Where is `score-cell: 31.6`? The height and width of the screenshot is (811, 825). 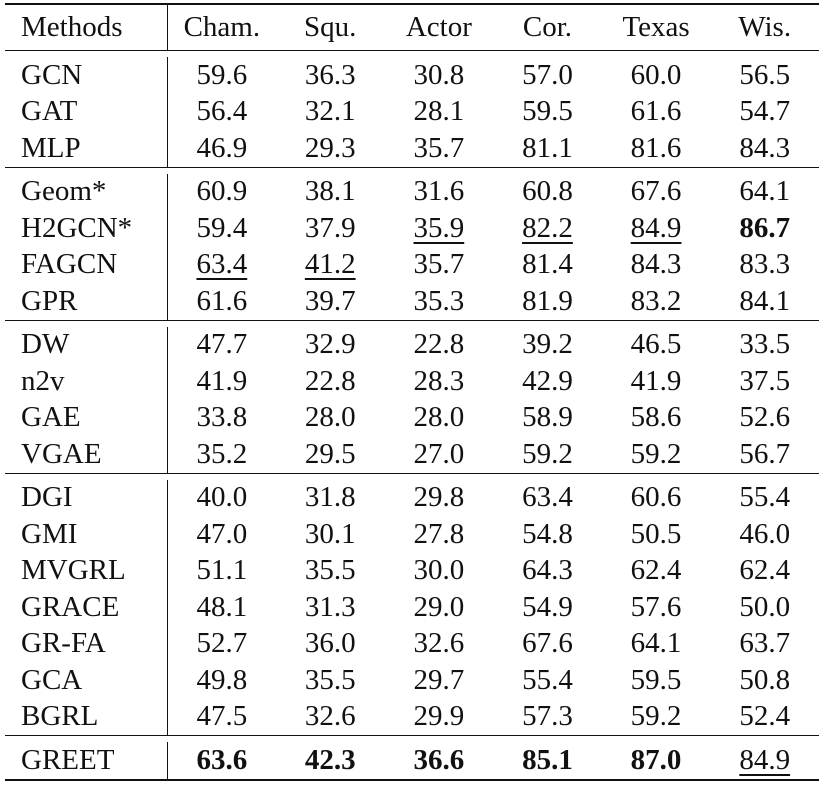 score-cell: 31.6 is located at coordinates (439, 192).